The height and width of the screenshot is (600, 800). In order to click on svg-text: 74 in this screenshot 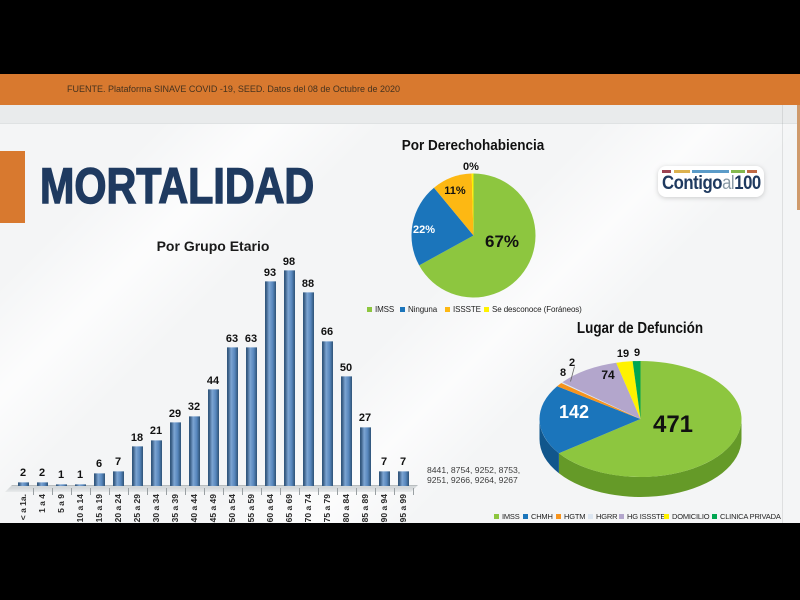, I will do `click(608, 375)`.